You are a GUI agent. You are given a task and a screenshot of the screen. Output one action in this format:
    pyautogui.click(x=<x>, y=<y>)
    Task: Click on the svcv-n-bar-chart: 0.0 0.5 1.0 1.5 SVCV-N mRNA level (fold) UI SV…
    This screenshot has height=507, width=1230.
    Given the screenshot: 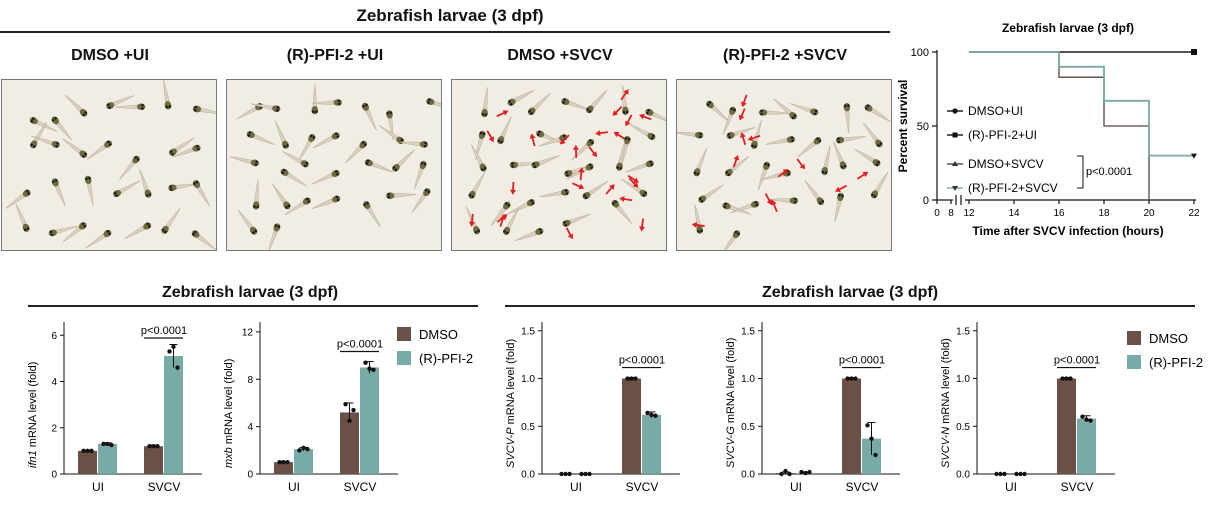 What is the action you would take?
    pyautogui.click(x=1027, y=408)
    